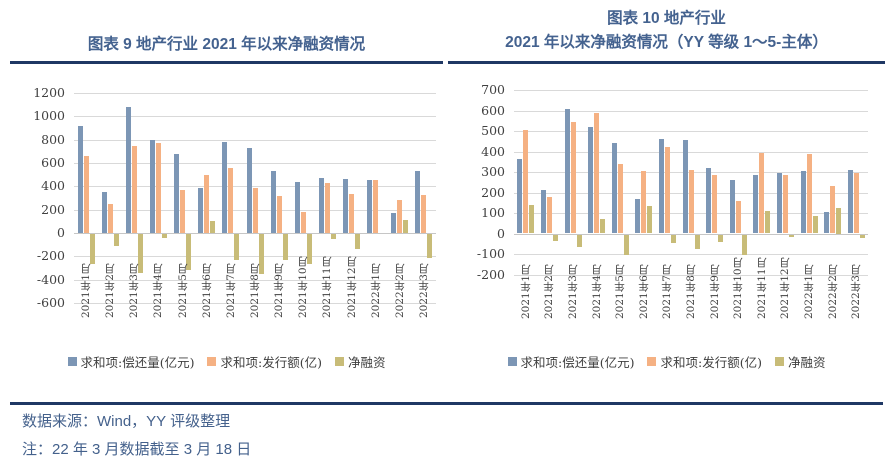  What do you see at coordinates (597, 291) in the screenshot?
I see `x-tick-label: 2021年4月` at bounding box center [597, 291].